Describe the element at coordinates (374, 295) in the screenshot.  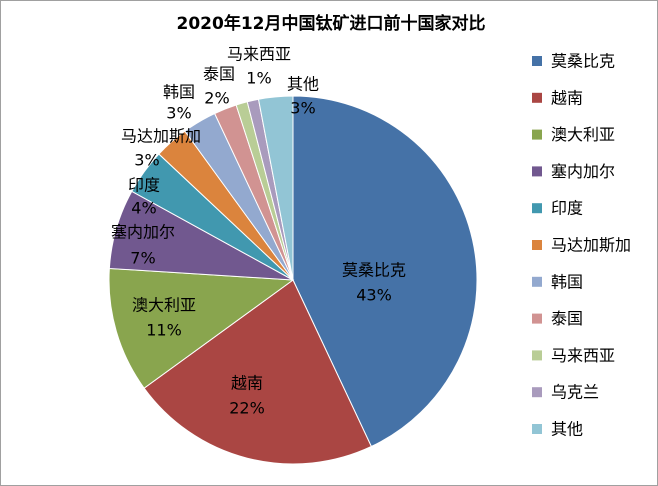
I see `slice-label-value: 43%` at that location.